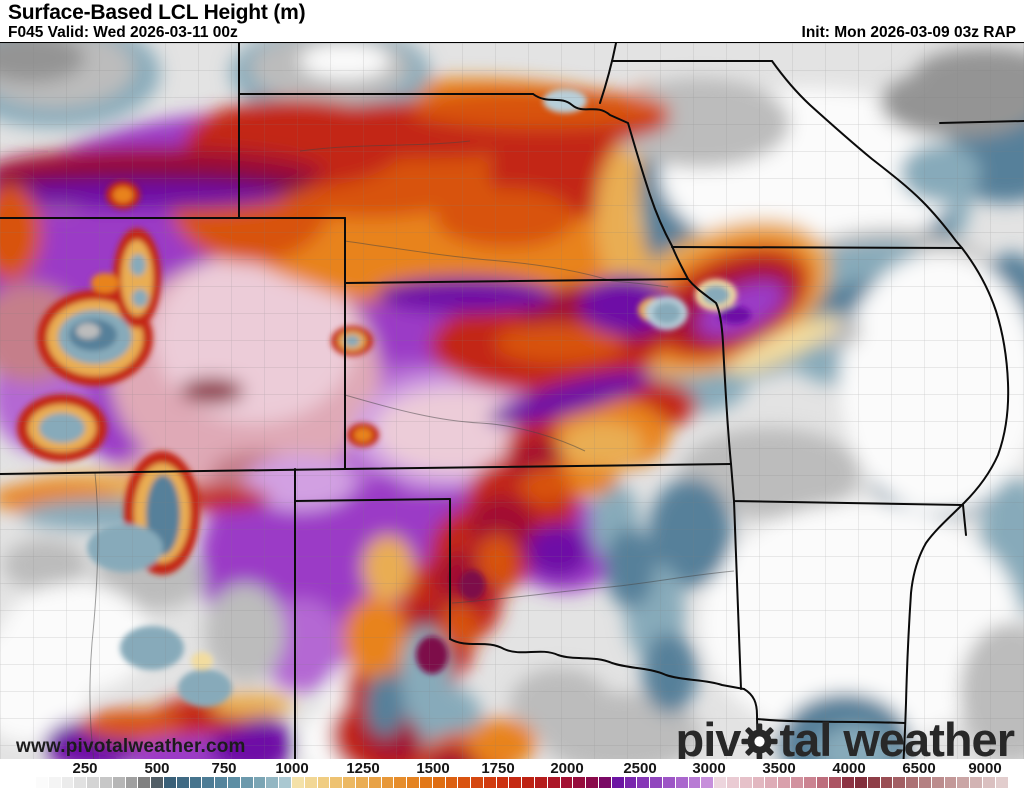 The image size is (1024, 791). I want to click on page-title: Surface-Based LCL Height (m), so click(157, 12).